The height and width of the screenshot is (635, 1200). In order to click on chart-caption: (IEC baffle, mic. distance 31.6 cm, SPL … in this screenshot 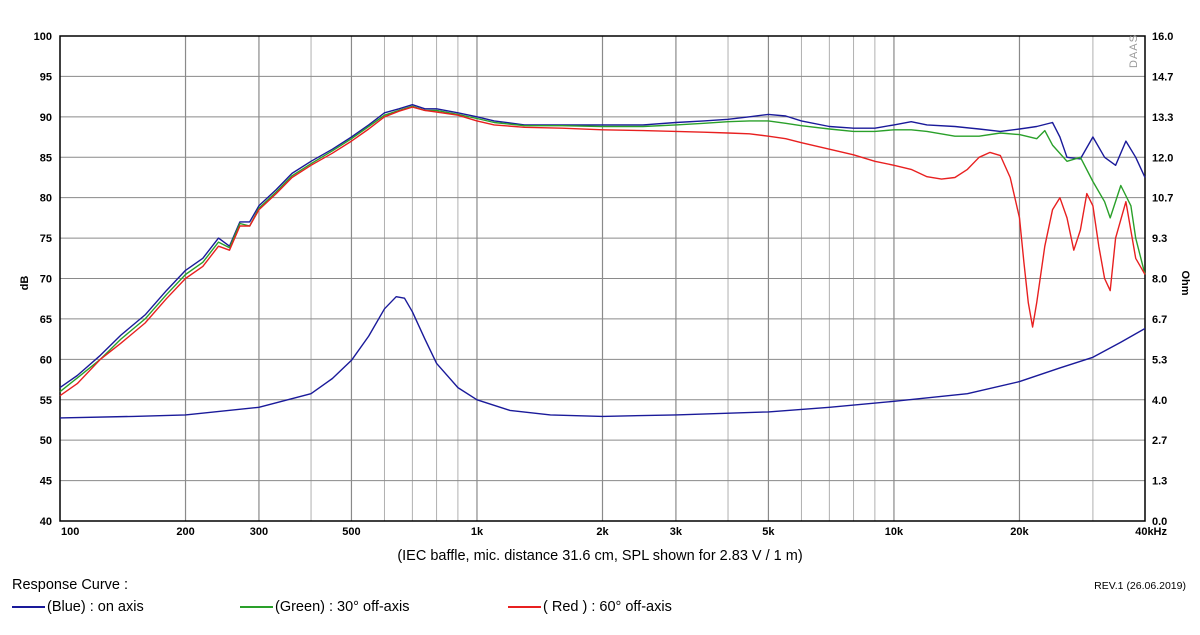, I will do `click(600, 556)`.